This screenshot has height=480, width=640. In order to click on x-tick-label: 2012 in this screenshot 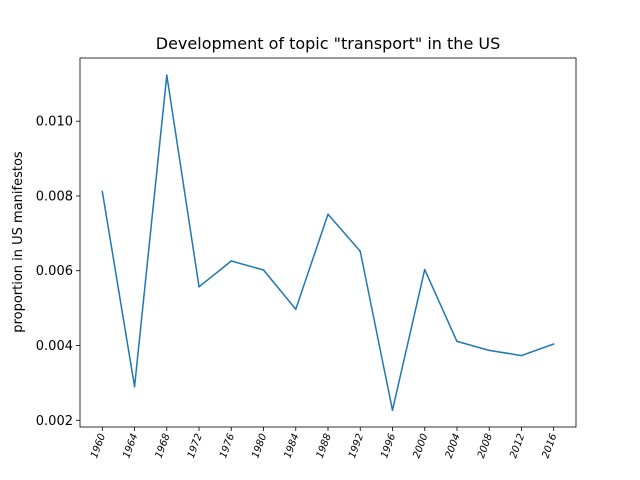, I will do `click(517, 446)`.